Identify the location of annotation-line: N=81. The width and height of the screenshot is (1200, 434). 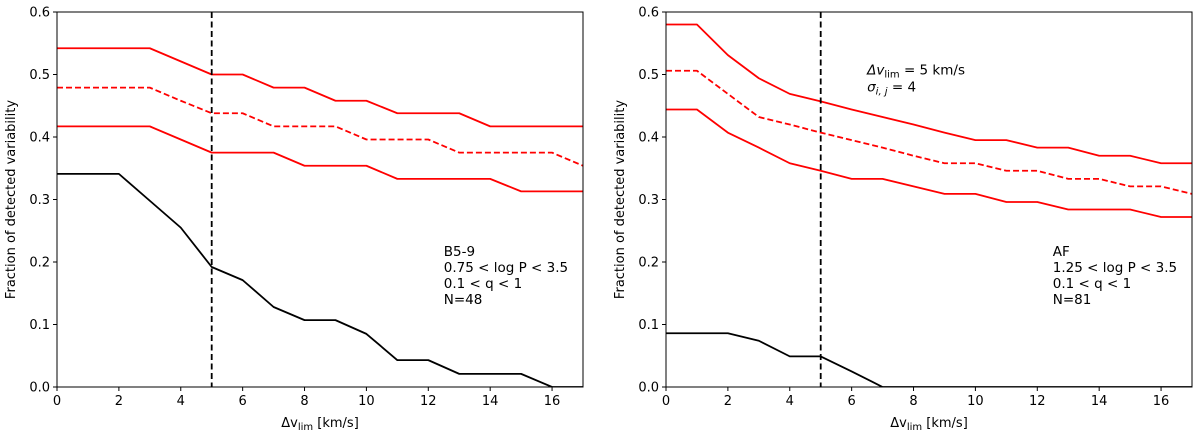
(1072, 300).